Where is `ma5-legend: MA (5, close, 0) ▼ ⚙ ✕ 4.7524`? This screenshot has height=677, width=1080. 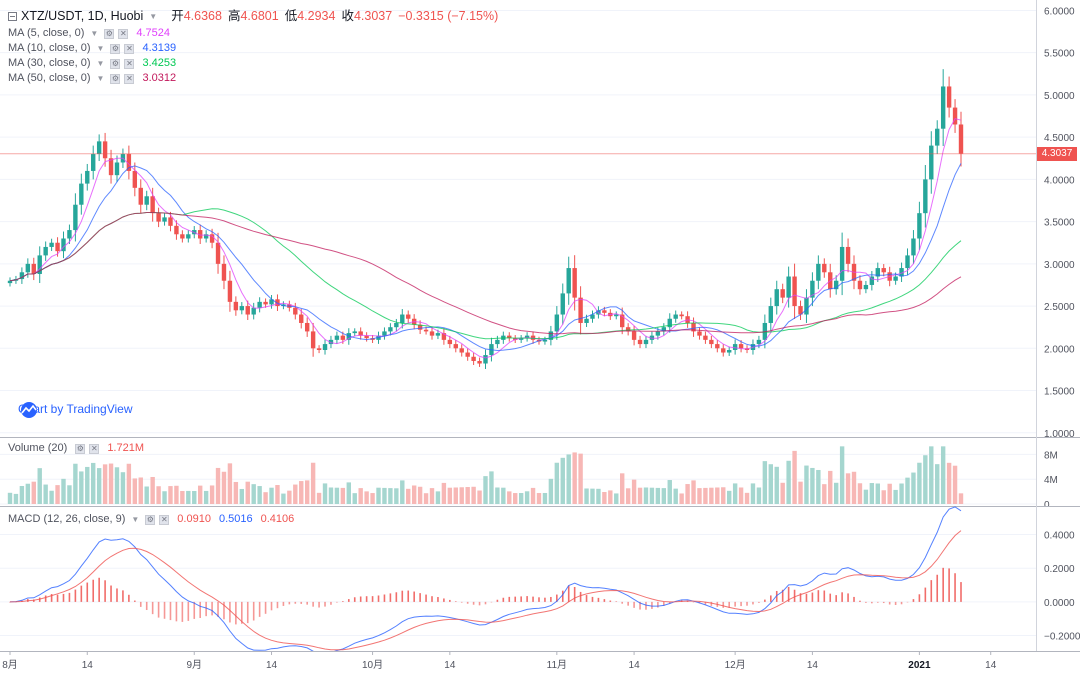
ma5-legend: MA (5, close, 0) ▼ ⚙ ✕ 4.7524 is located at coordinates (253, 33).